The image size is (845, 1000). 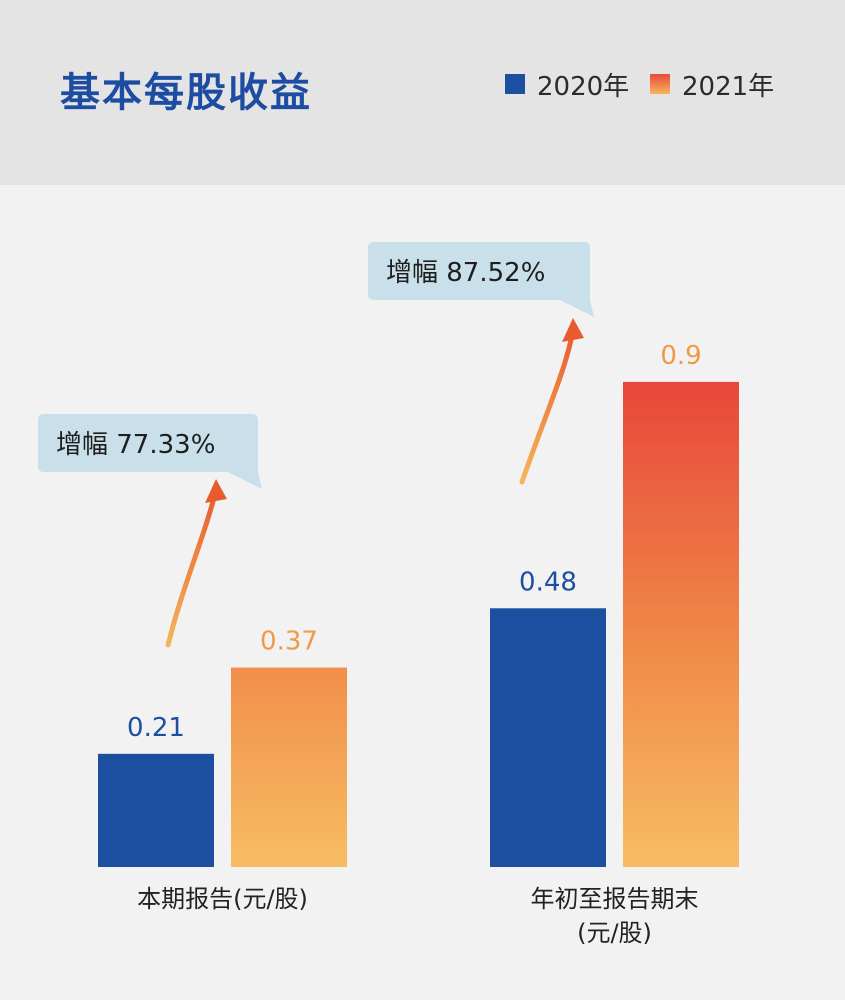 What do you see at coordinates (289, 642) in the screenshot?
I see `value-label-2021-cat0: 0.37` at bounding box center [289, 642].